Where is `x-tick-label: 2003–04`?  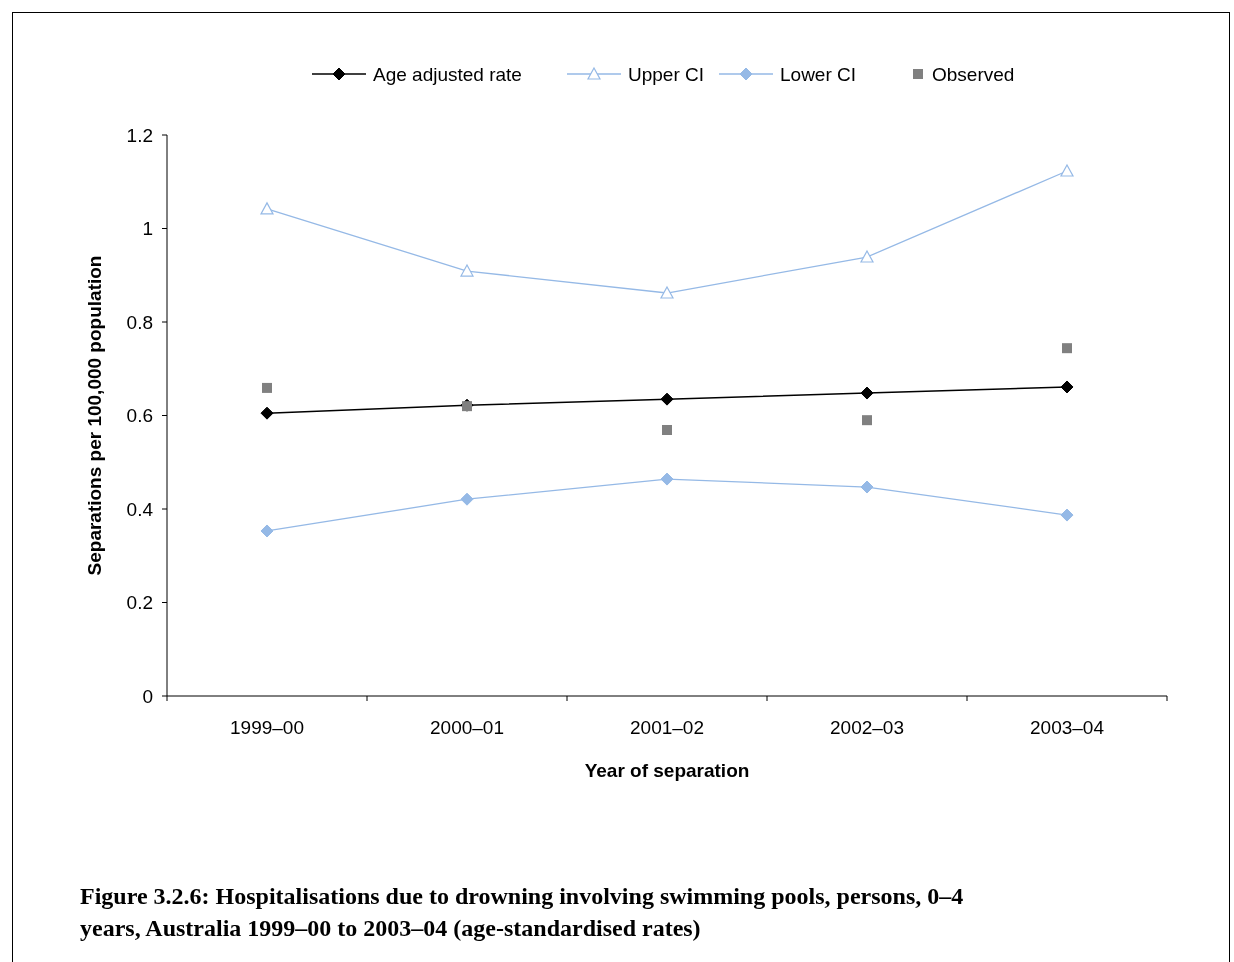
x-tick-label: 2003–04 is located at coordinates (1067, 727).